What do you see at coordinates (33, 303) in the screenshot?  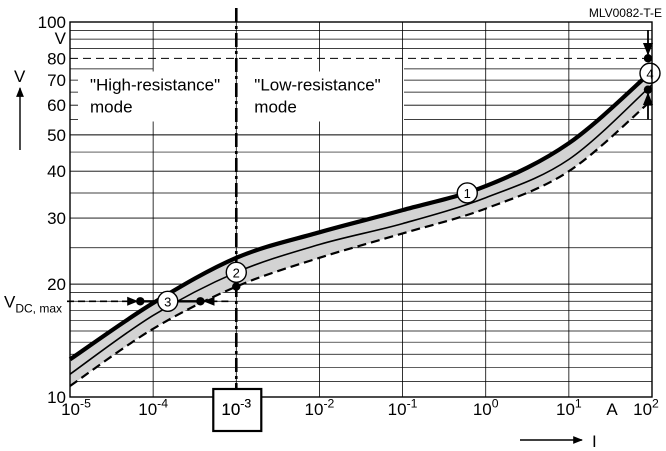 I see `vdc-label: VDC, max` at bounding box center [33, 303].